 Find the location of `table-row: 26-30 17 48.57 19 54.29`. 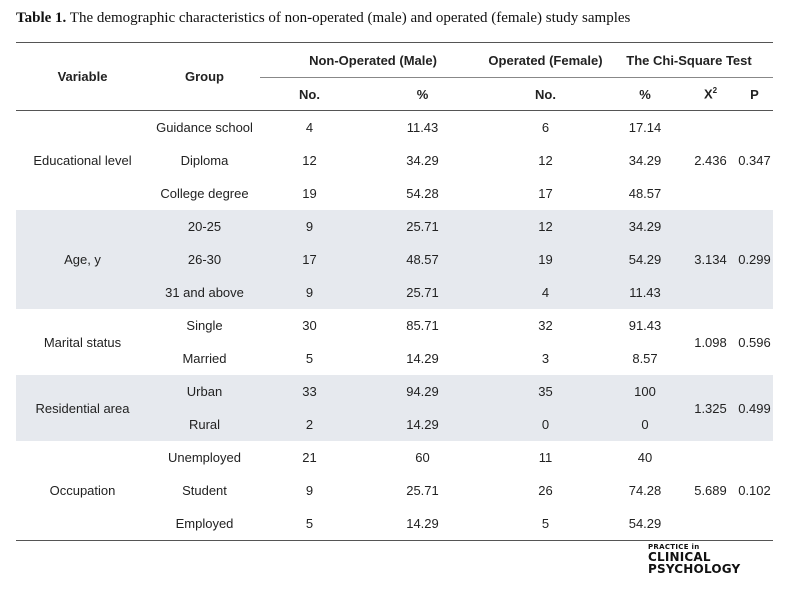

table-row: 26-30 17 48.57 19 54.29 is located at coordinates (394, 259).